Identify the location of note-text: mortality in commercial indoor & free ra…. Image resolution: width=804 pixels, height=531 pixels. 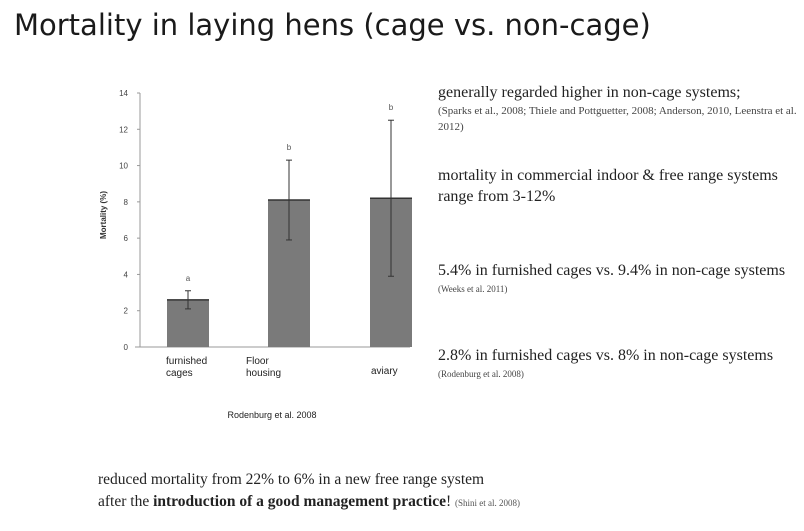
(608, 186).